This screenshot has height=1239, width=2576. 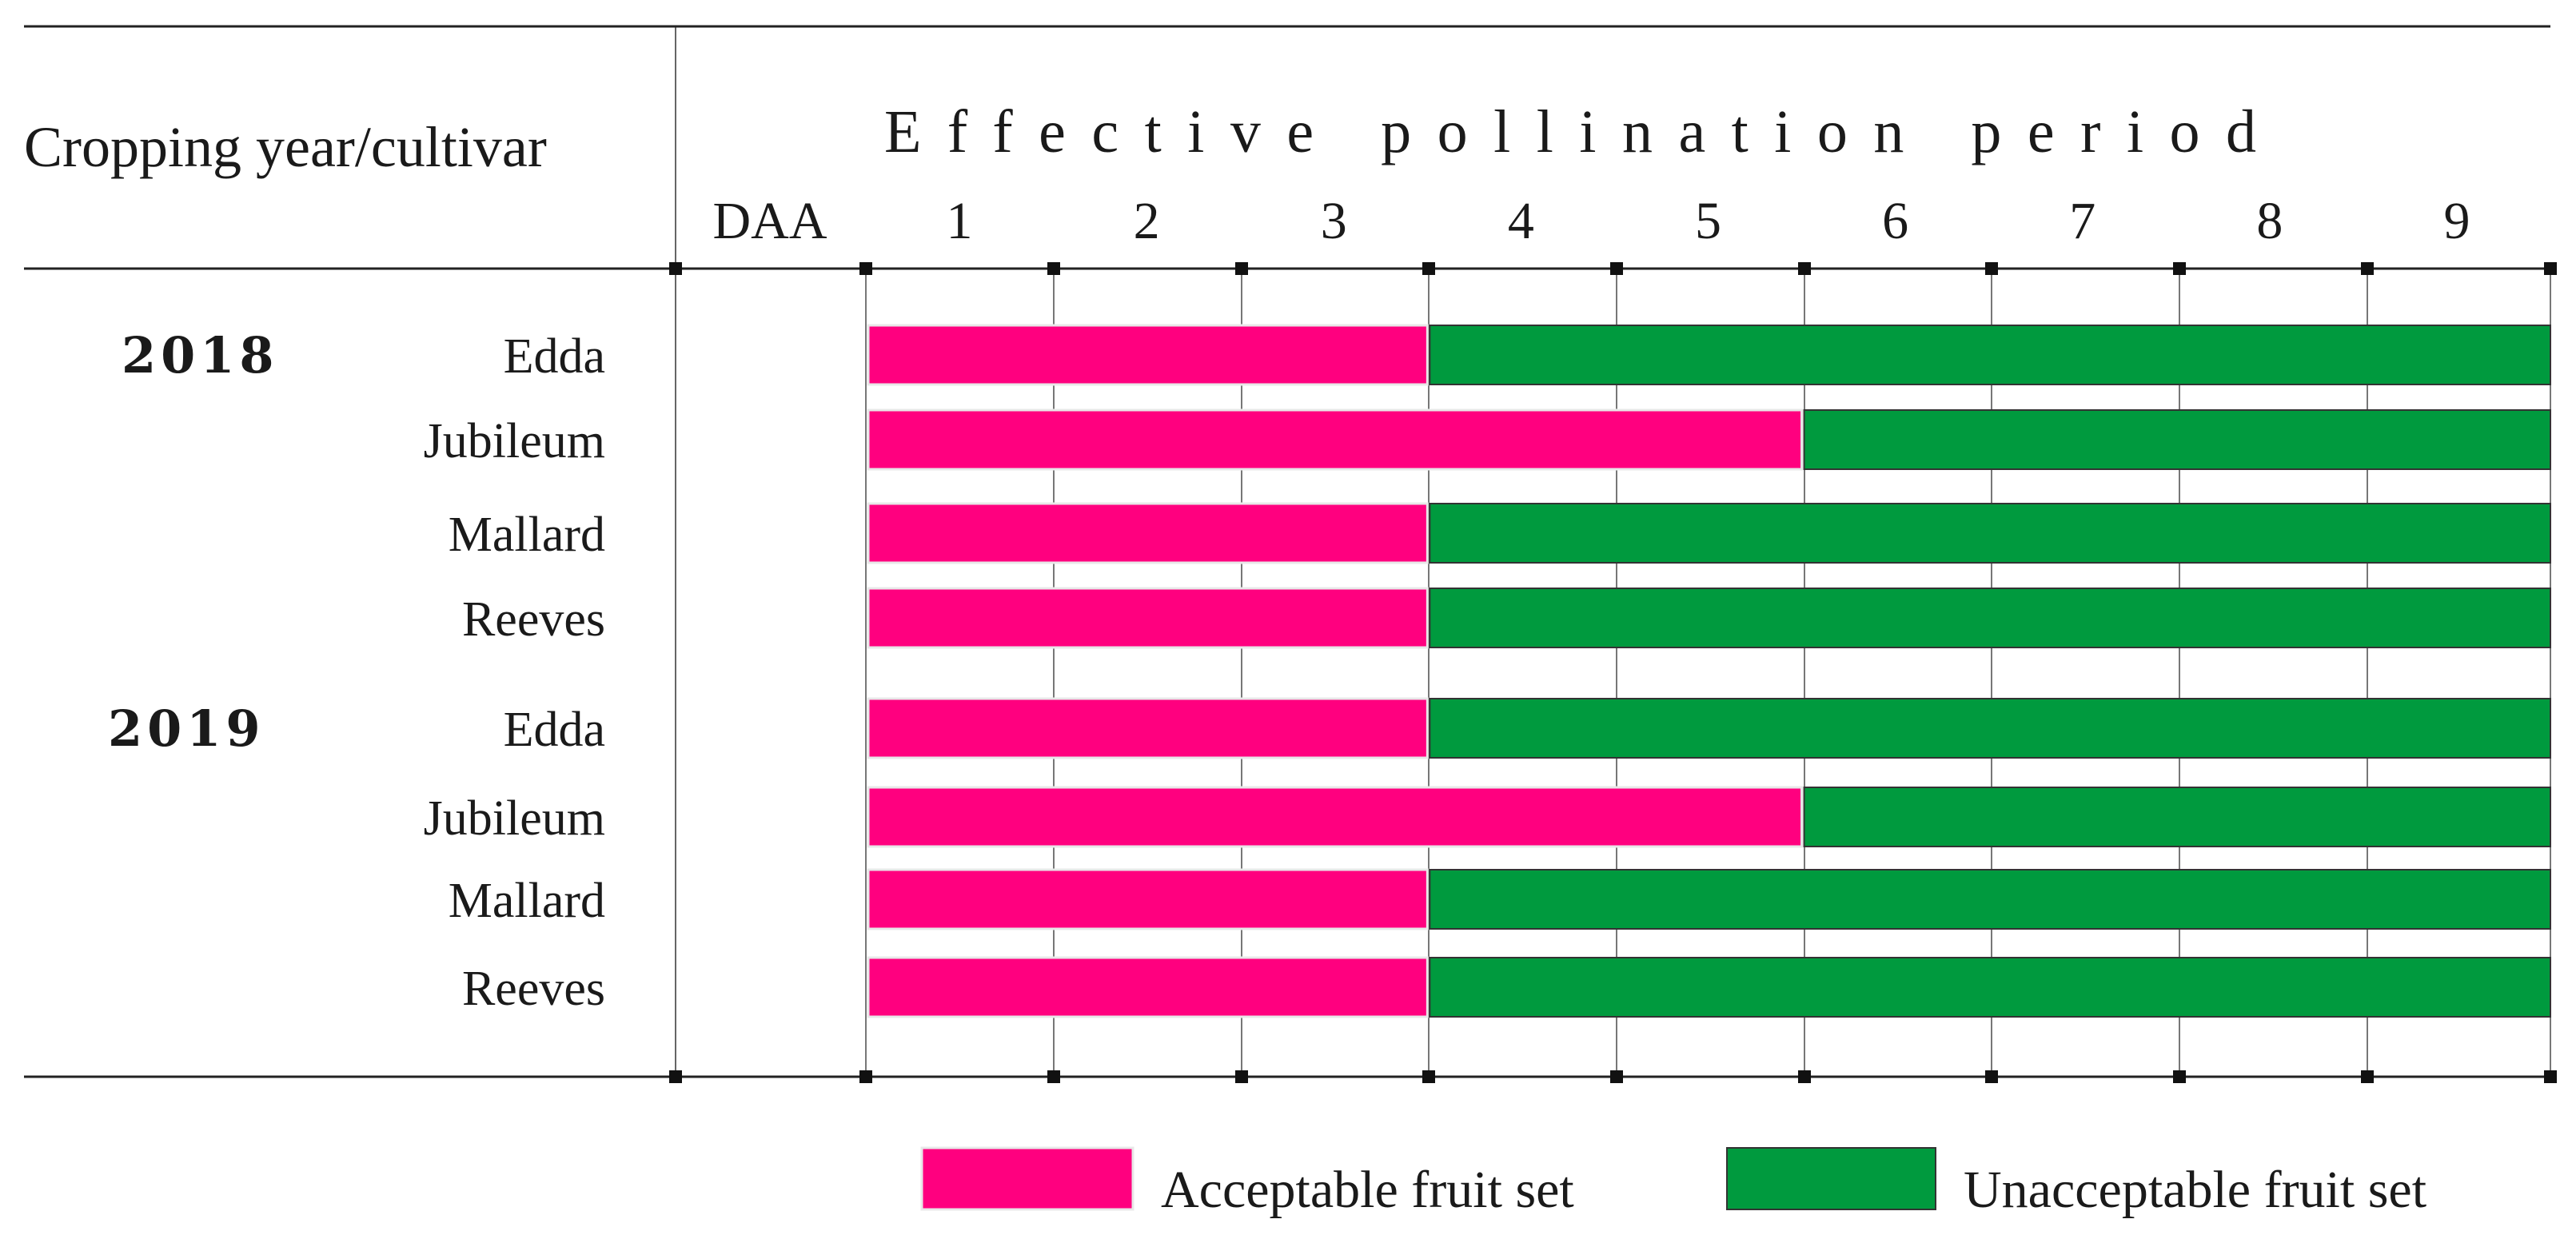 What do you see at coordinates (770, 221) in the screenshot?
I see `daa-label: DAA` at bounding box center [770, 221].